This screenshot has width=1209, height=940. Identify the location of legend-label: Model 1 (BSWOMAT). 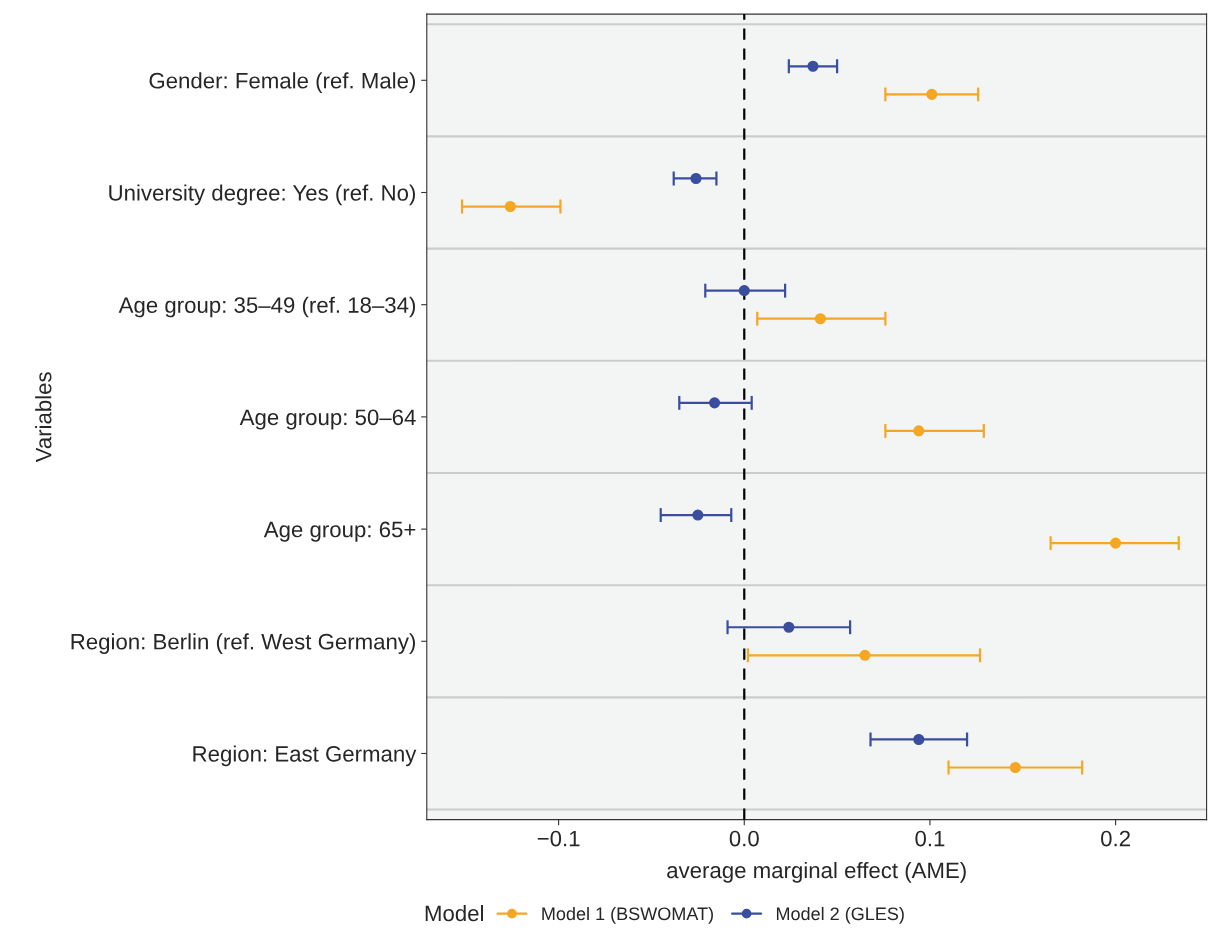
(627, 915).